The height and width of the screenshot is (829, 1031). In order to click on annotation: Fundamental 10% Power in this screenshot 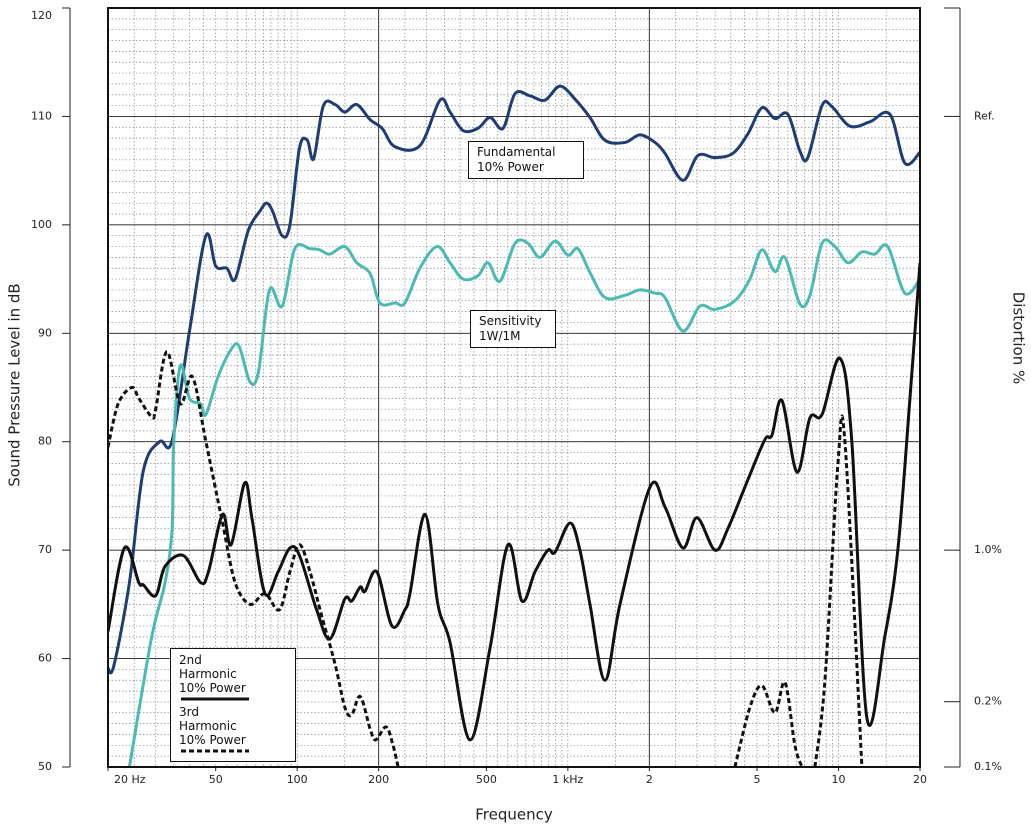, I will do `click(526, 160)`.